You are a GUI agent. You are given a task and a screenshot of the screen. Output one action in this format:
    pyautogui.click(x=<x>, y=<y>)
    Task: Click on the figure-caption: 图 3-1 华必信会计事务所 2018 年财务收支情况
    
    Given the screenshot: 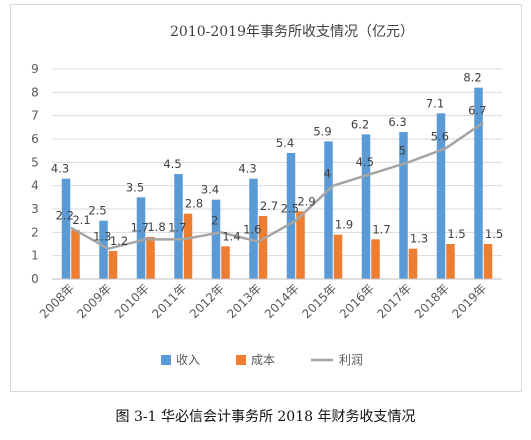 What is the action you would take?
    pyautogui.click(x=265, y=417)
    